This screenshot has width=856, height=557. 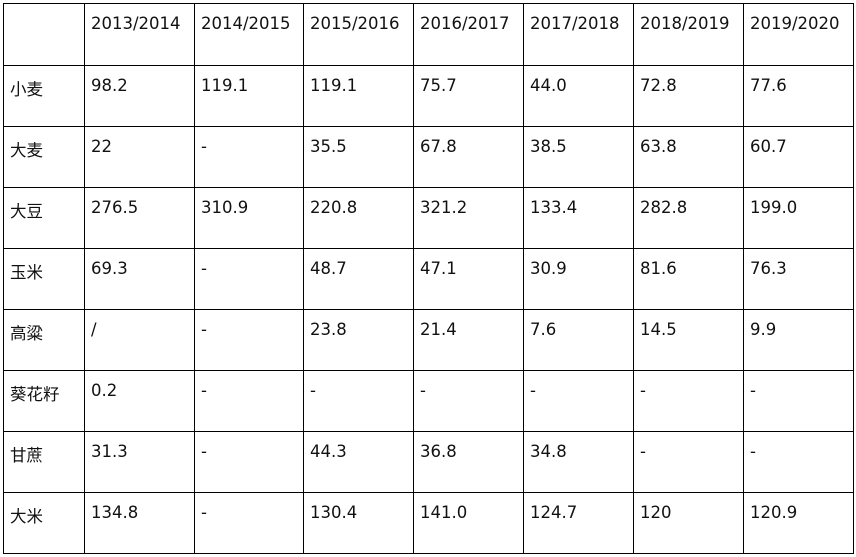 I want to click on table-cell: 44.0, so click(x=578, y=96).